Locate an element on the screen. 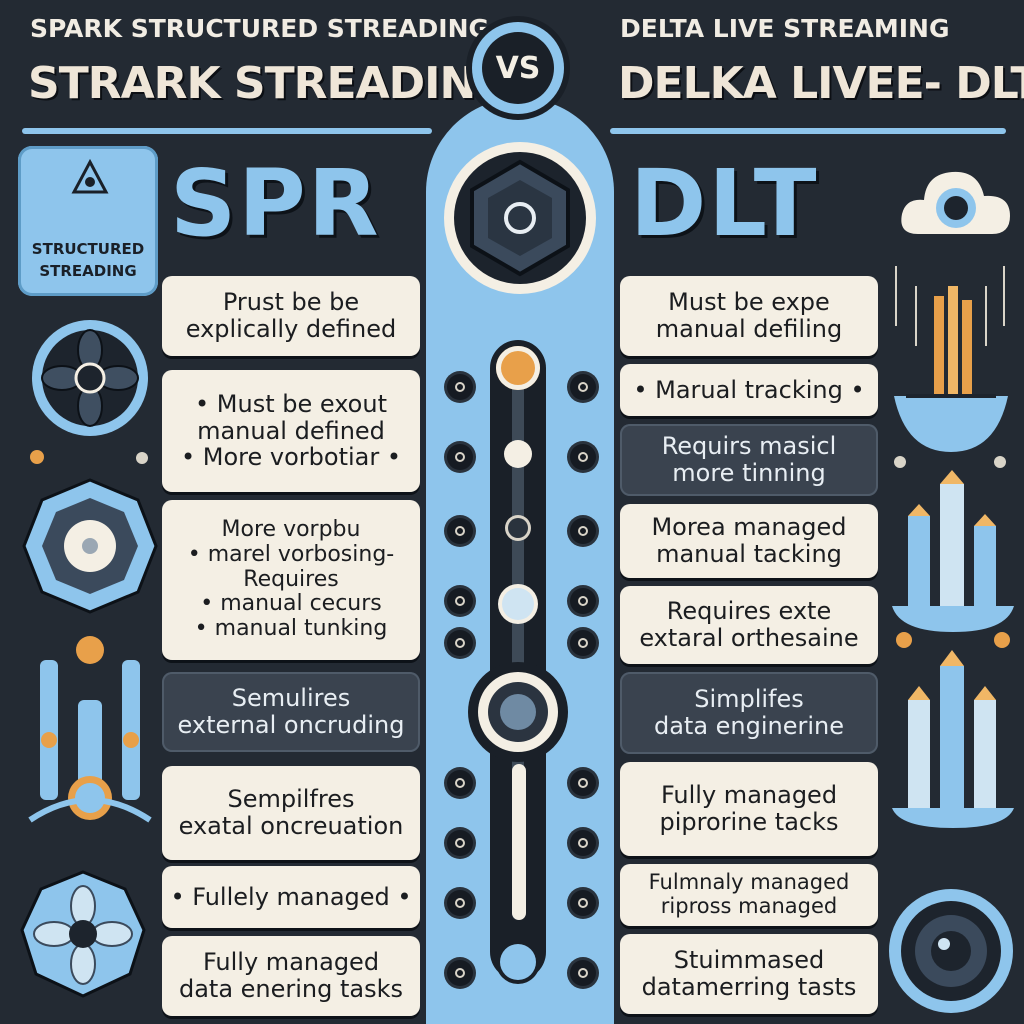 Image resolution: width=1024 pixels, height=1024 pixels. vs-badge: VS is located at coordinates (518, 68).